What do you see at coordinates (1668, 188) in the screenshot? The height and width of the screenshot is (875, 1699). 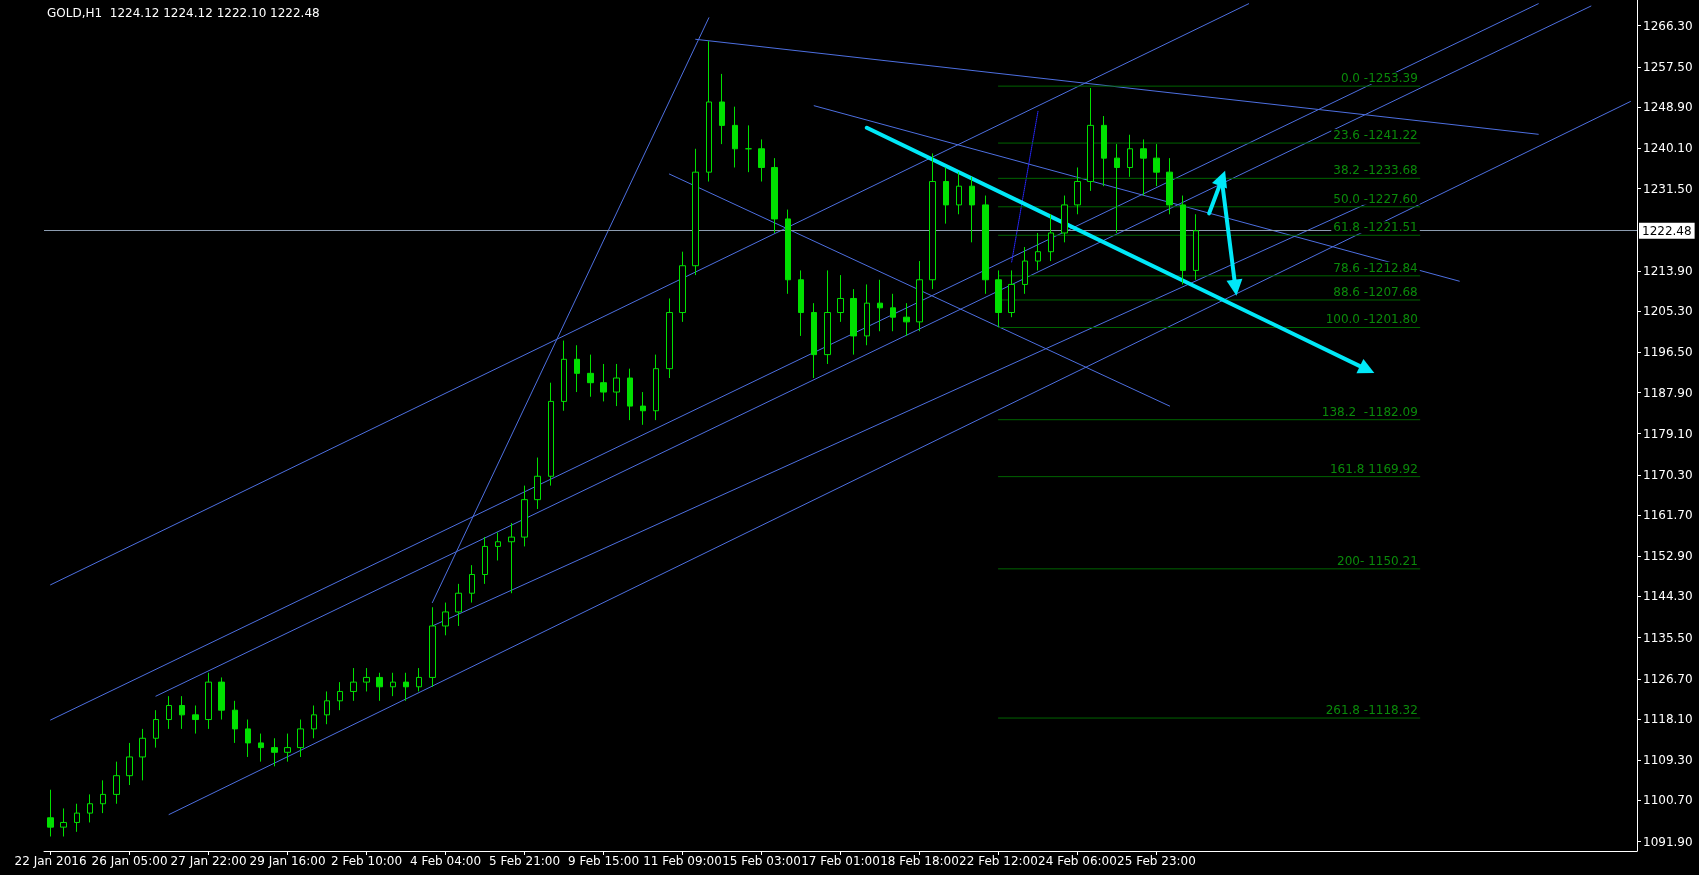 I see `y-tick-label: 1231.50` at bounding box center [1668, 188].